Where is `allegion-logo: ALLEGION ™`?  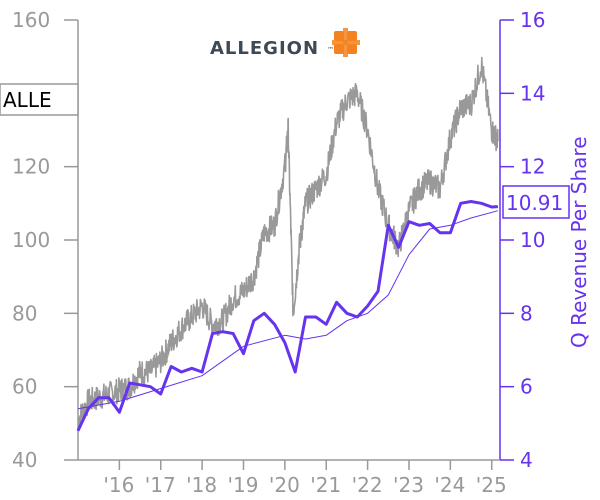 allegion-logo: ALLEGION ™ is located at coordinates (285, 43).